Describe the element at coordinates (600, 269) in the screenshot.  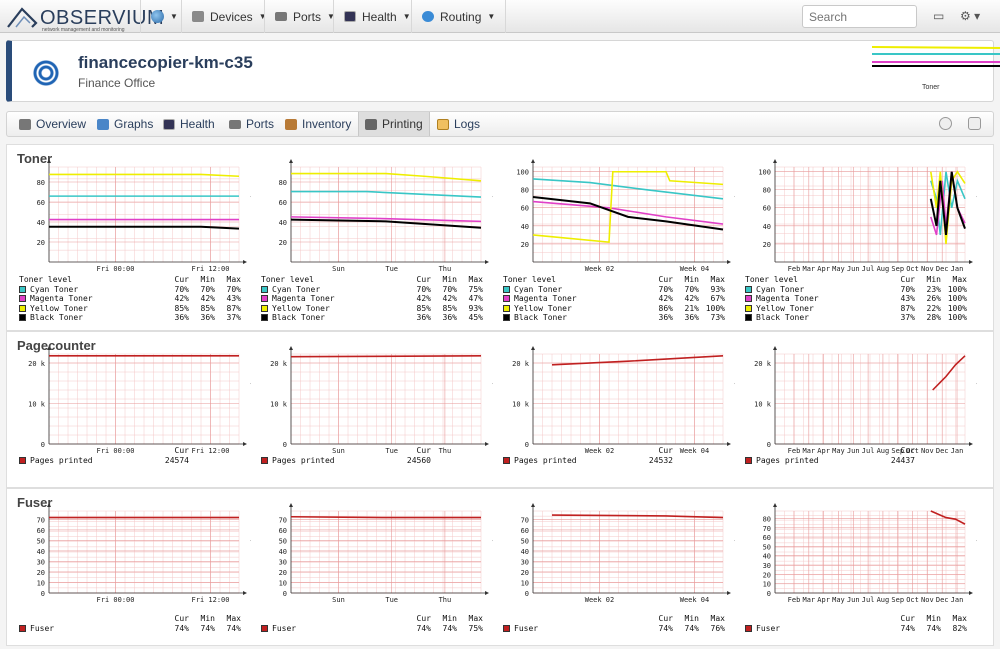
I see `x-tick-label: Week 02` at that location.